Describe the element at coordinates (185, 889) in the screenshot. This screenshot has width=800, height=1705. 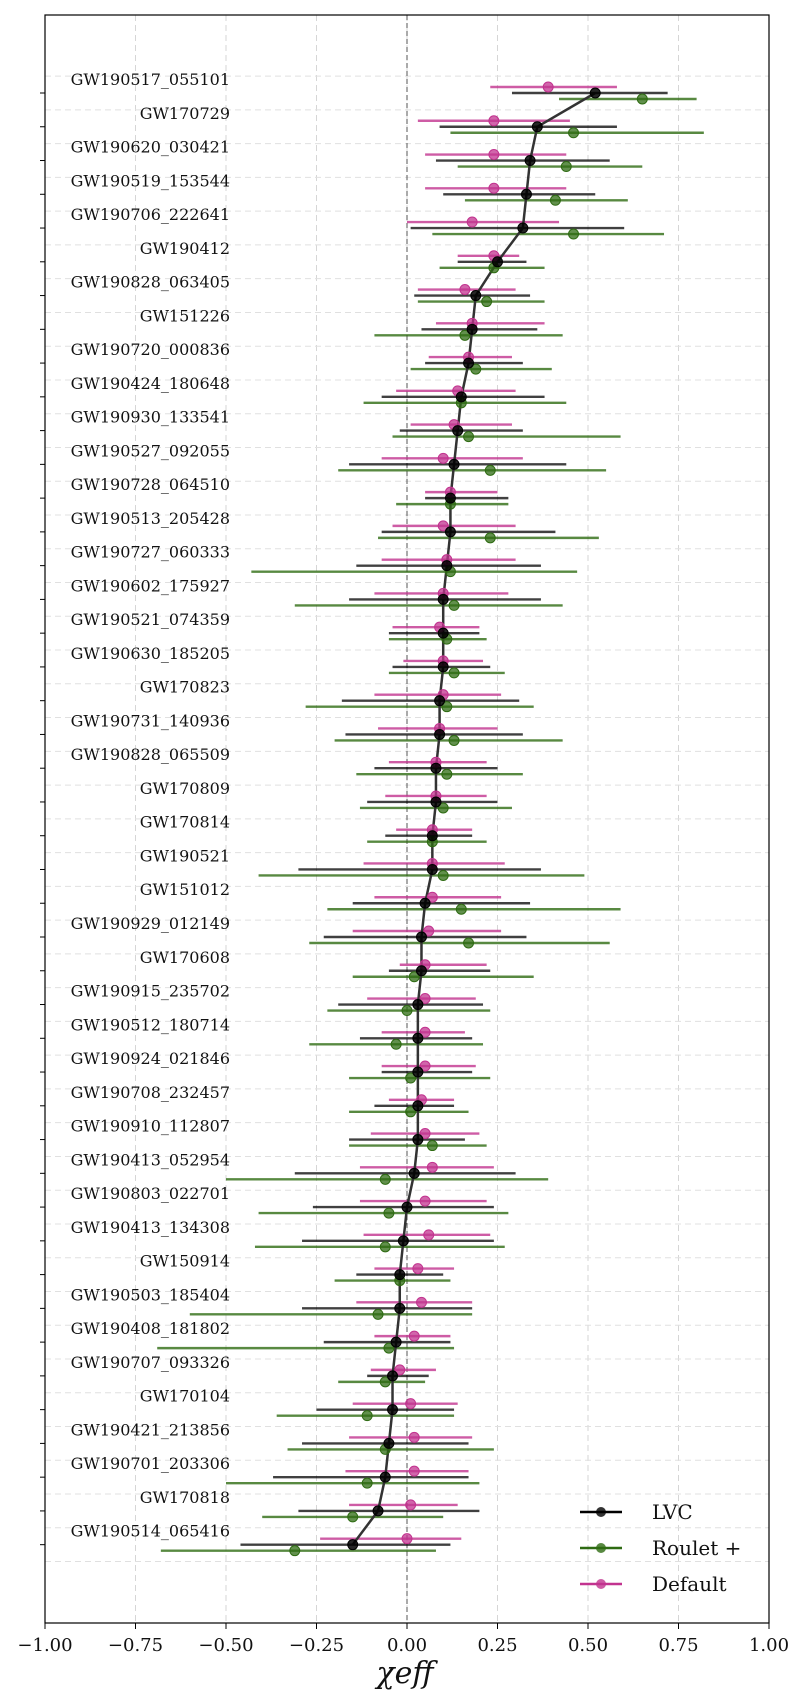
I see `event-label: GW151012` at that location.